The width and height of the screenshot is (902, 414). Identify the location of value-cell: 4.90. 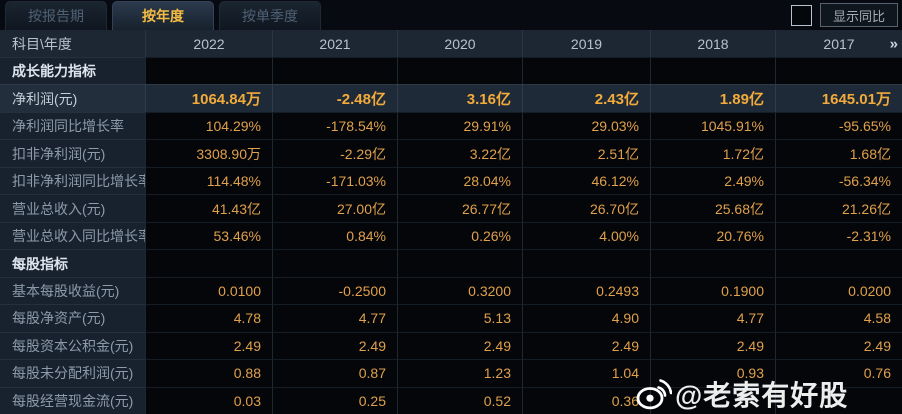
(586, 318).